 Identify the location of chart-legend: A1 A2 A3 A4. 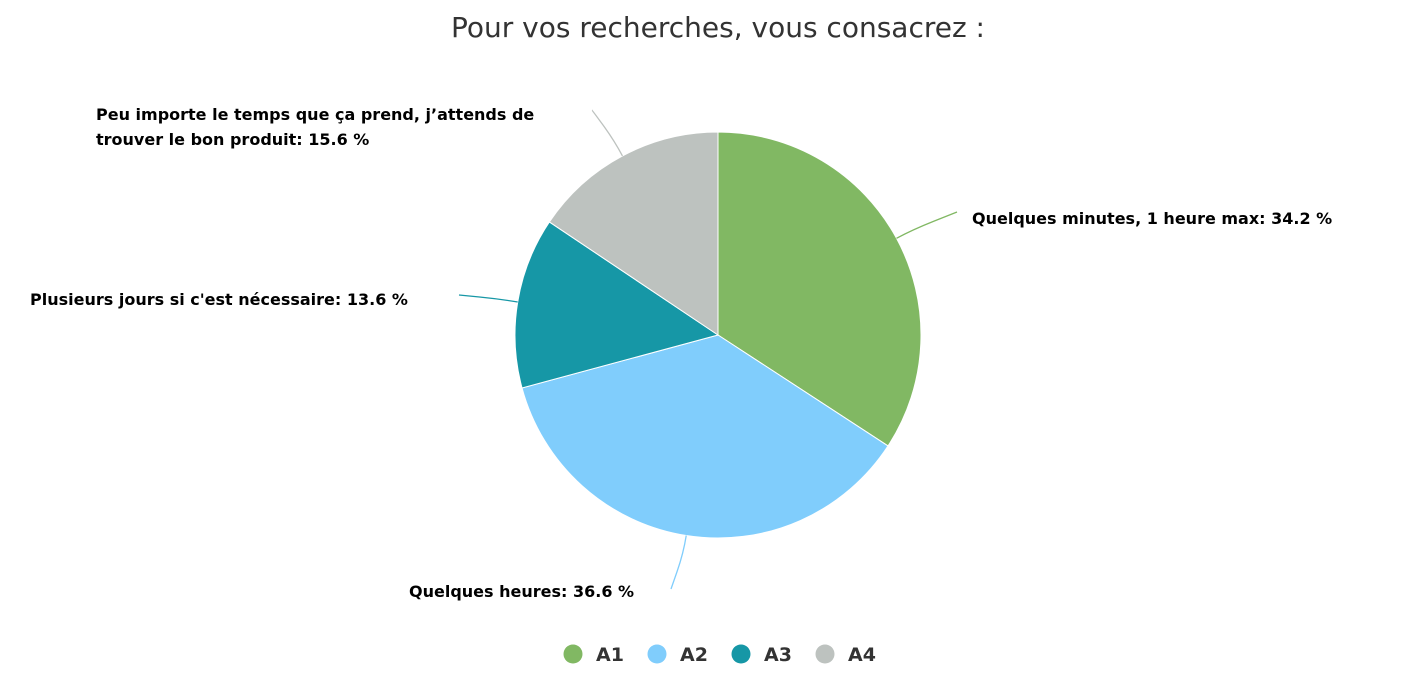
(719, 655).